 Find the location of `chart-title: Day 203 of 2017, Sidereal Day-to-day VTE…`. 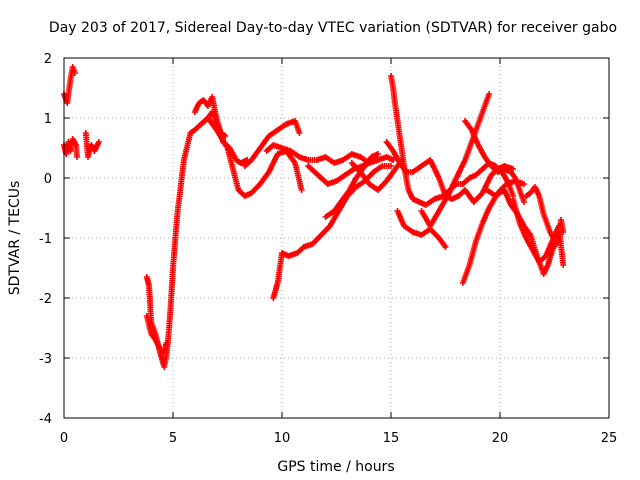

chart-title: Day 203 of 2017, Sidereal Day-to-day VTE… is located at coordinates (333, 28).